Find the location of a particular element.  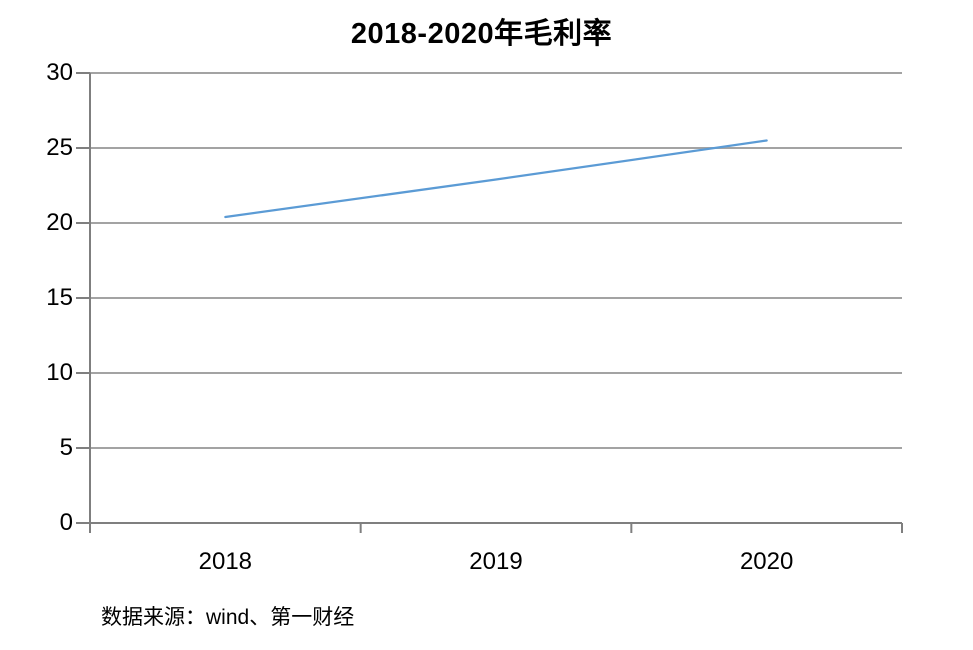

series-line is located at coordinates (496, 179).